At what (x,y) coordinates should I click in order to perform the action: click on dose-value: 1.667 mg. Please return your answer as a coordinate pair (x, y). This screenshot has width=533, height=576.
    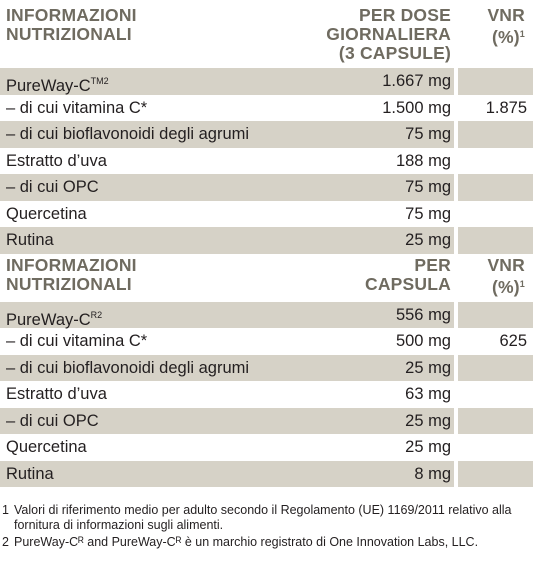
    Looking at the image, I should click on (416, 81).